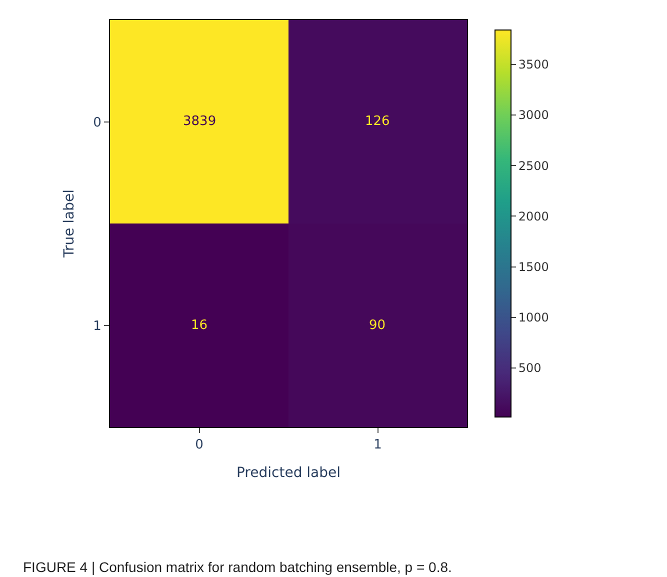 The image size is (667, 577). Describe the element at coordinates (530, 368) in the screenshot. I see `color-bar-label: 500` at that location.